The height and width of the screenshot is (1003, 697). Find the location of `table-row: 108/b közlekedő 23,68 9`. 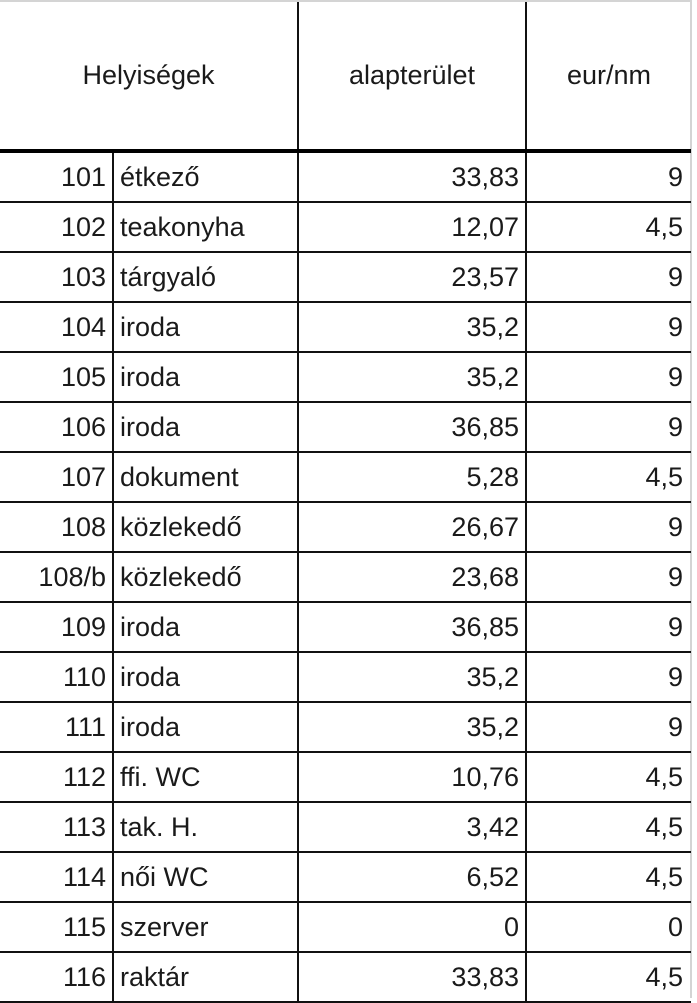

table-row: 108/b közlekedő 23,68 9 is located at coordinates (345, 577).